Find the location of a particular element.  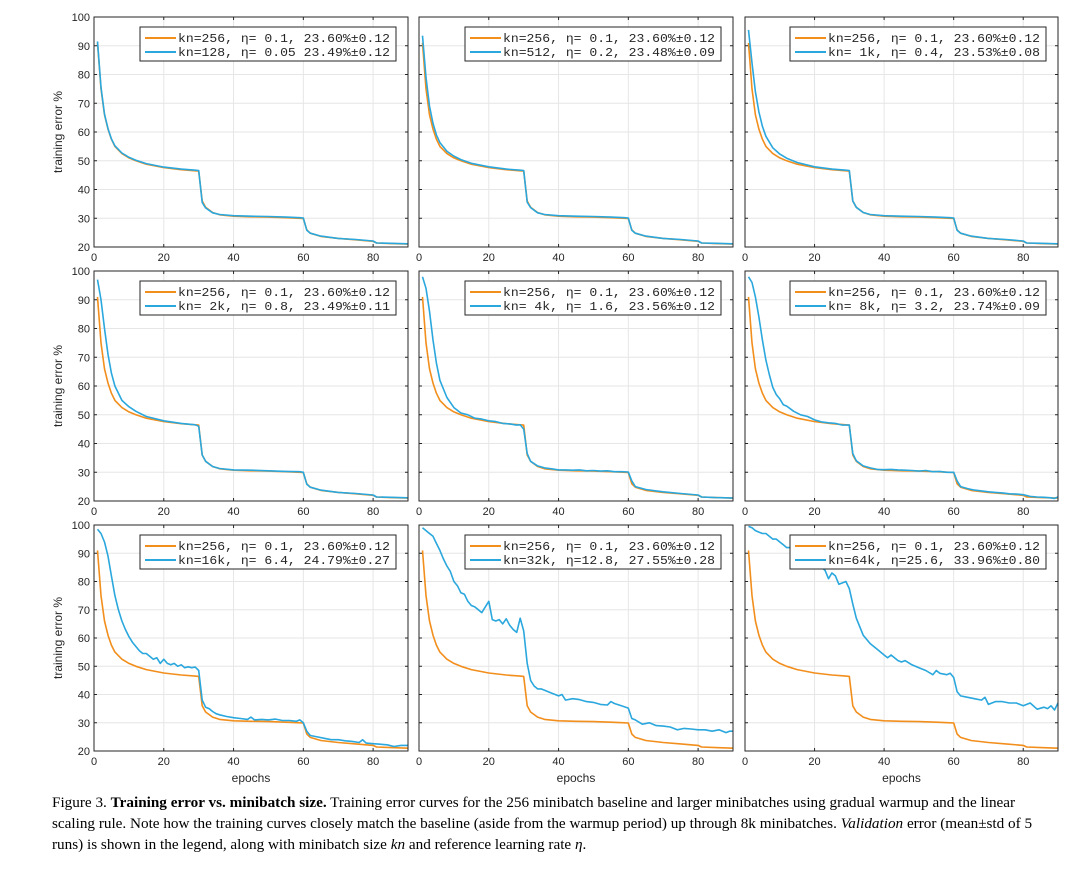

caption-label: Figure 3. is located at coordinates (79, 802).